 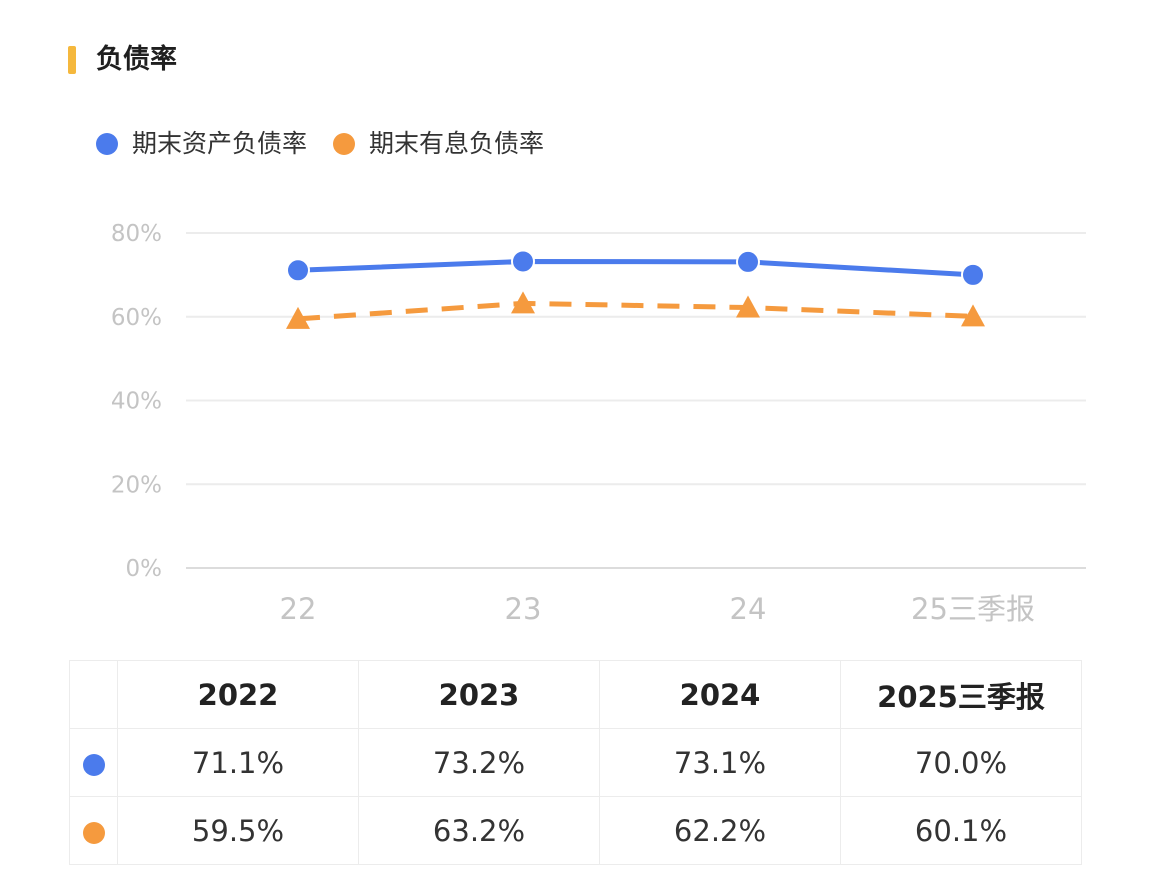 I want to click on x-tick-label: 23, so click(x=523, y=609).